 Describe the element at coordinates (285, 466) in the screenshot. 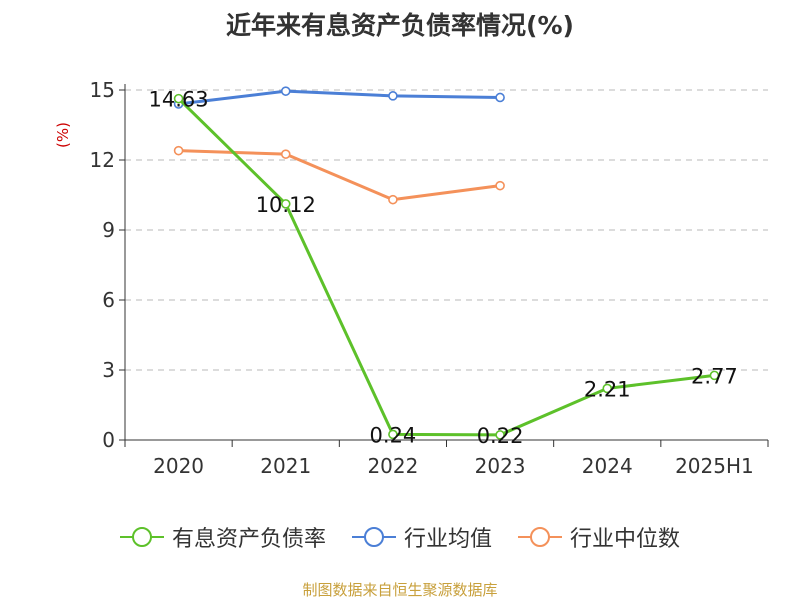

I see `x-tick-label: 2021` at that location.